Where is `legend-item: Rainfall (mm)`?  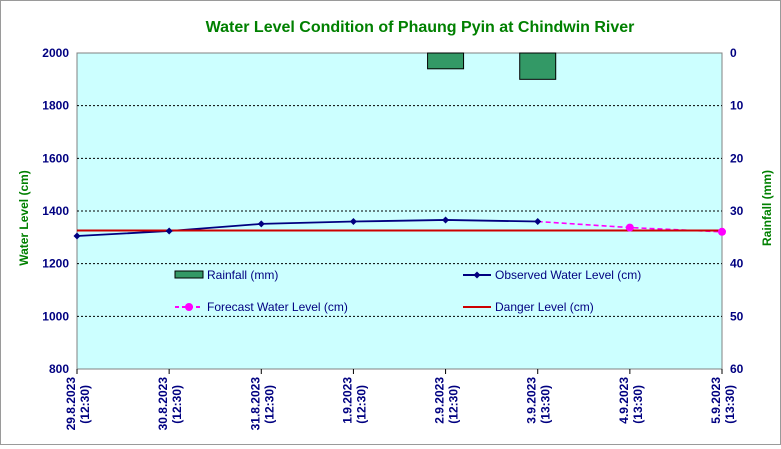 legend-item: Rainfall (mm) is located at coordinates (226, 275).